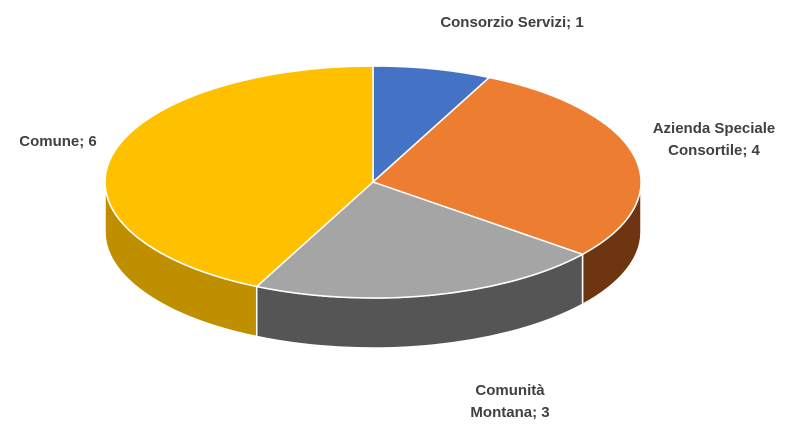 Image resolution: width=793 pixels, height=434 pixels. Describe the element at coordinates (58, 141) in the screenshot. I see `data-label: Comune; 6` at that location.